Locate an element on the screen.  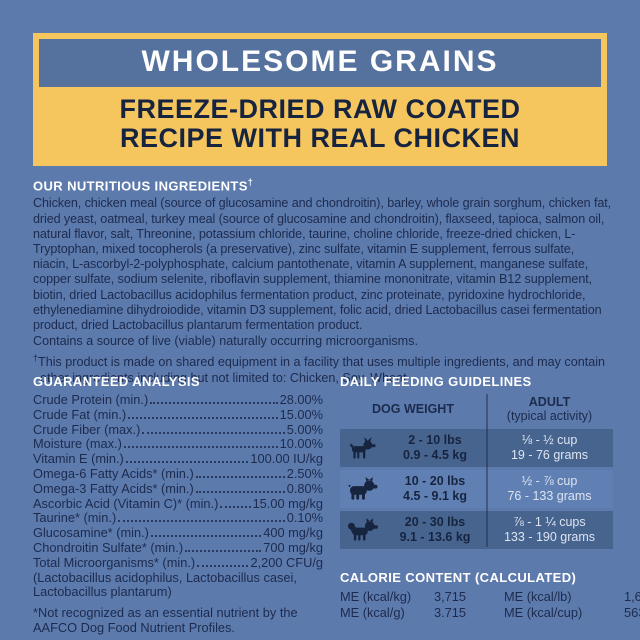
analysis-value: 5.00% is located at coordinates (304, 429).